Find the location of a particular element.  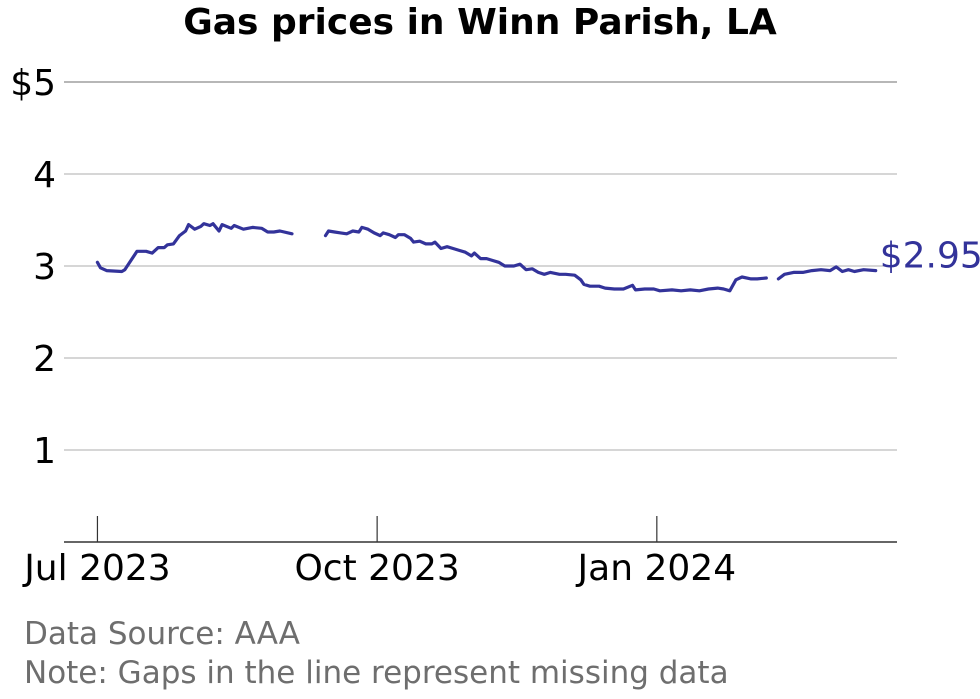

axes is located at coordinates (480, 529).